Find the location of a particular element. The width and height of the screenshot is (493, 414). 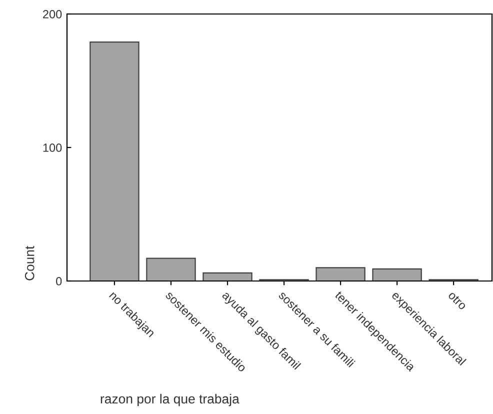

y-tick-label: 200 is located at coordinates (52, 14).